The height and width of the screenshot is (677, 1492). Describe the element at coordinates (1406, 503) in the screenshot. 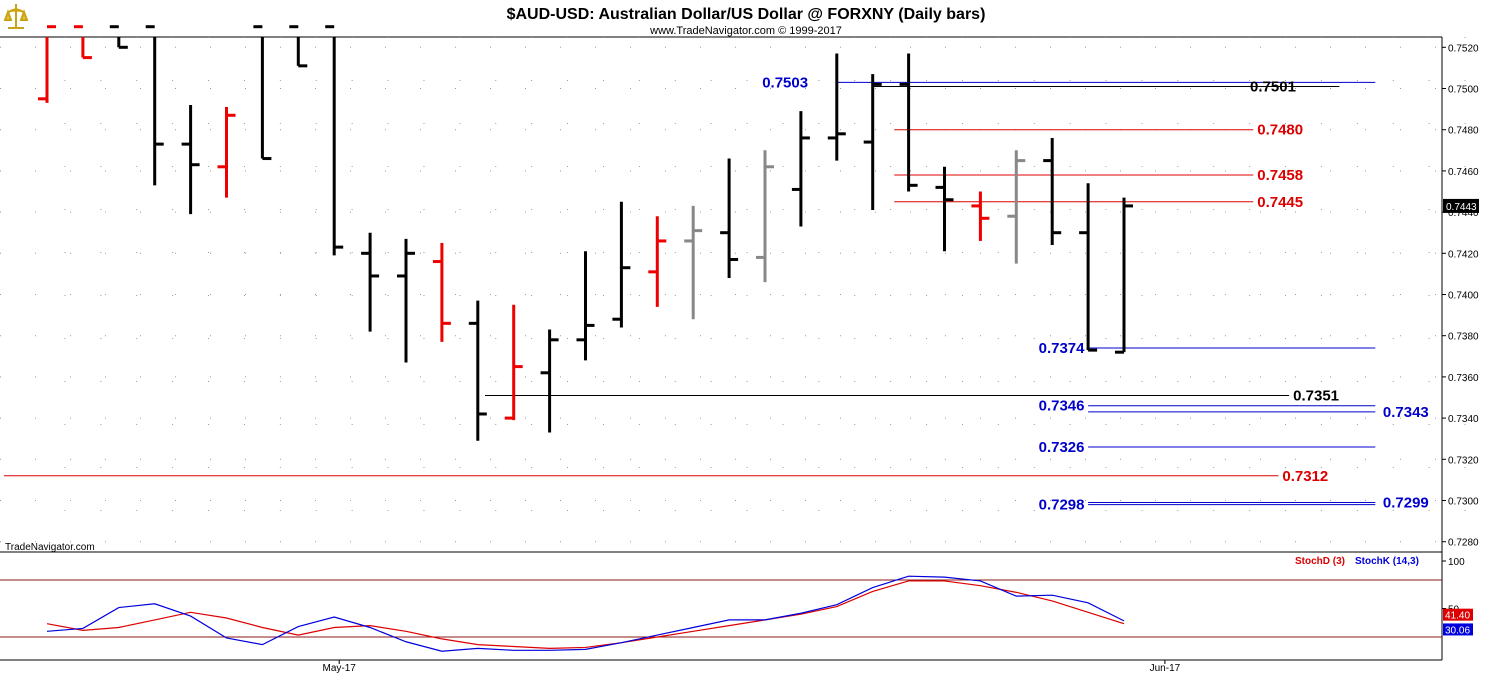

I see `level-label: 0.7299` at that location.